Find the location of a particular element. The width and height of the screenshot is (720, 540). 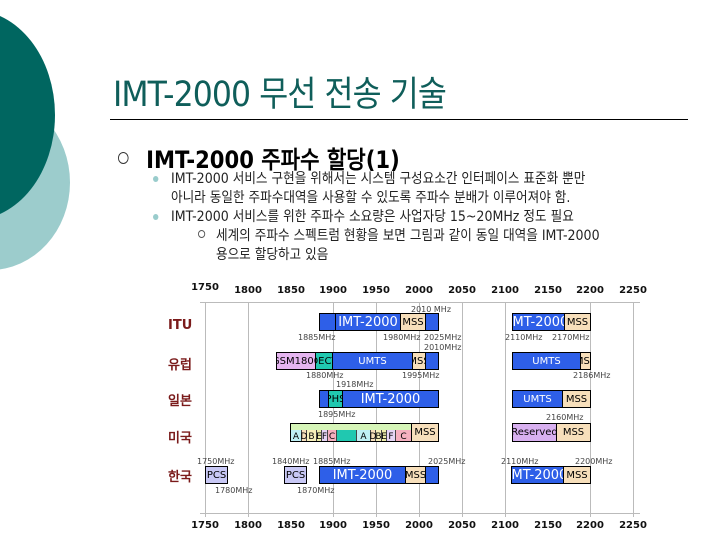

axis-tick-top: 1750 is located at coordinates (205, 287).